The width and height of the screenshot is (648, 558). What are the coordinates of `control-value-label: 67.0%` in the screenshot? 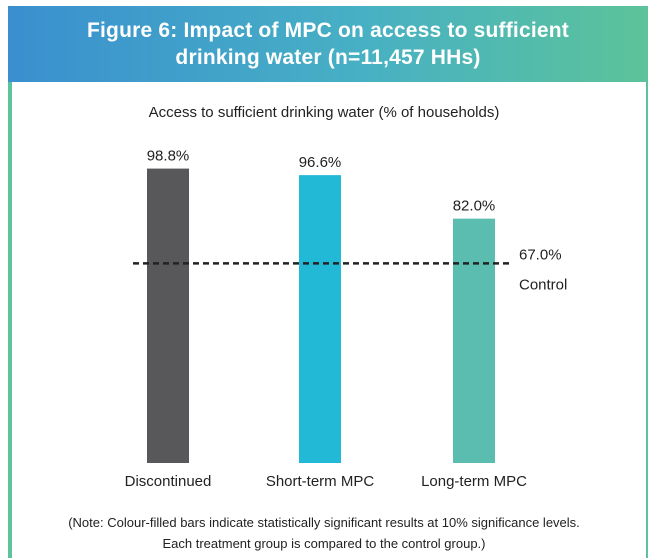 It's located at (540, 254).